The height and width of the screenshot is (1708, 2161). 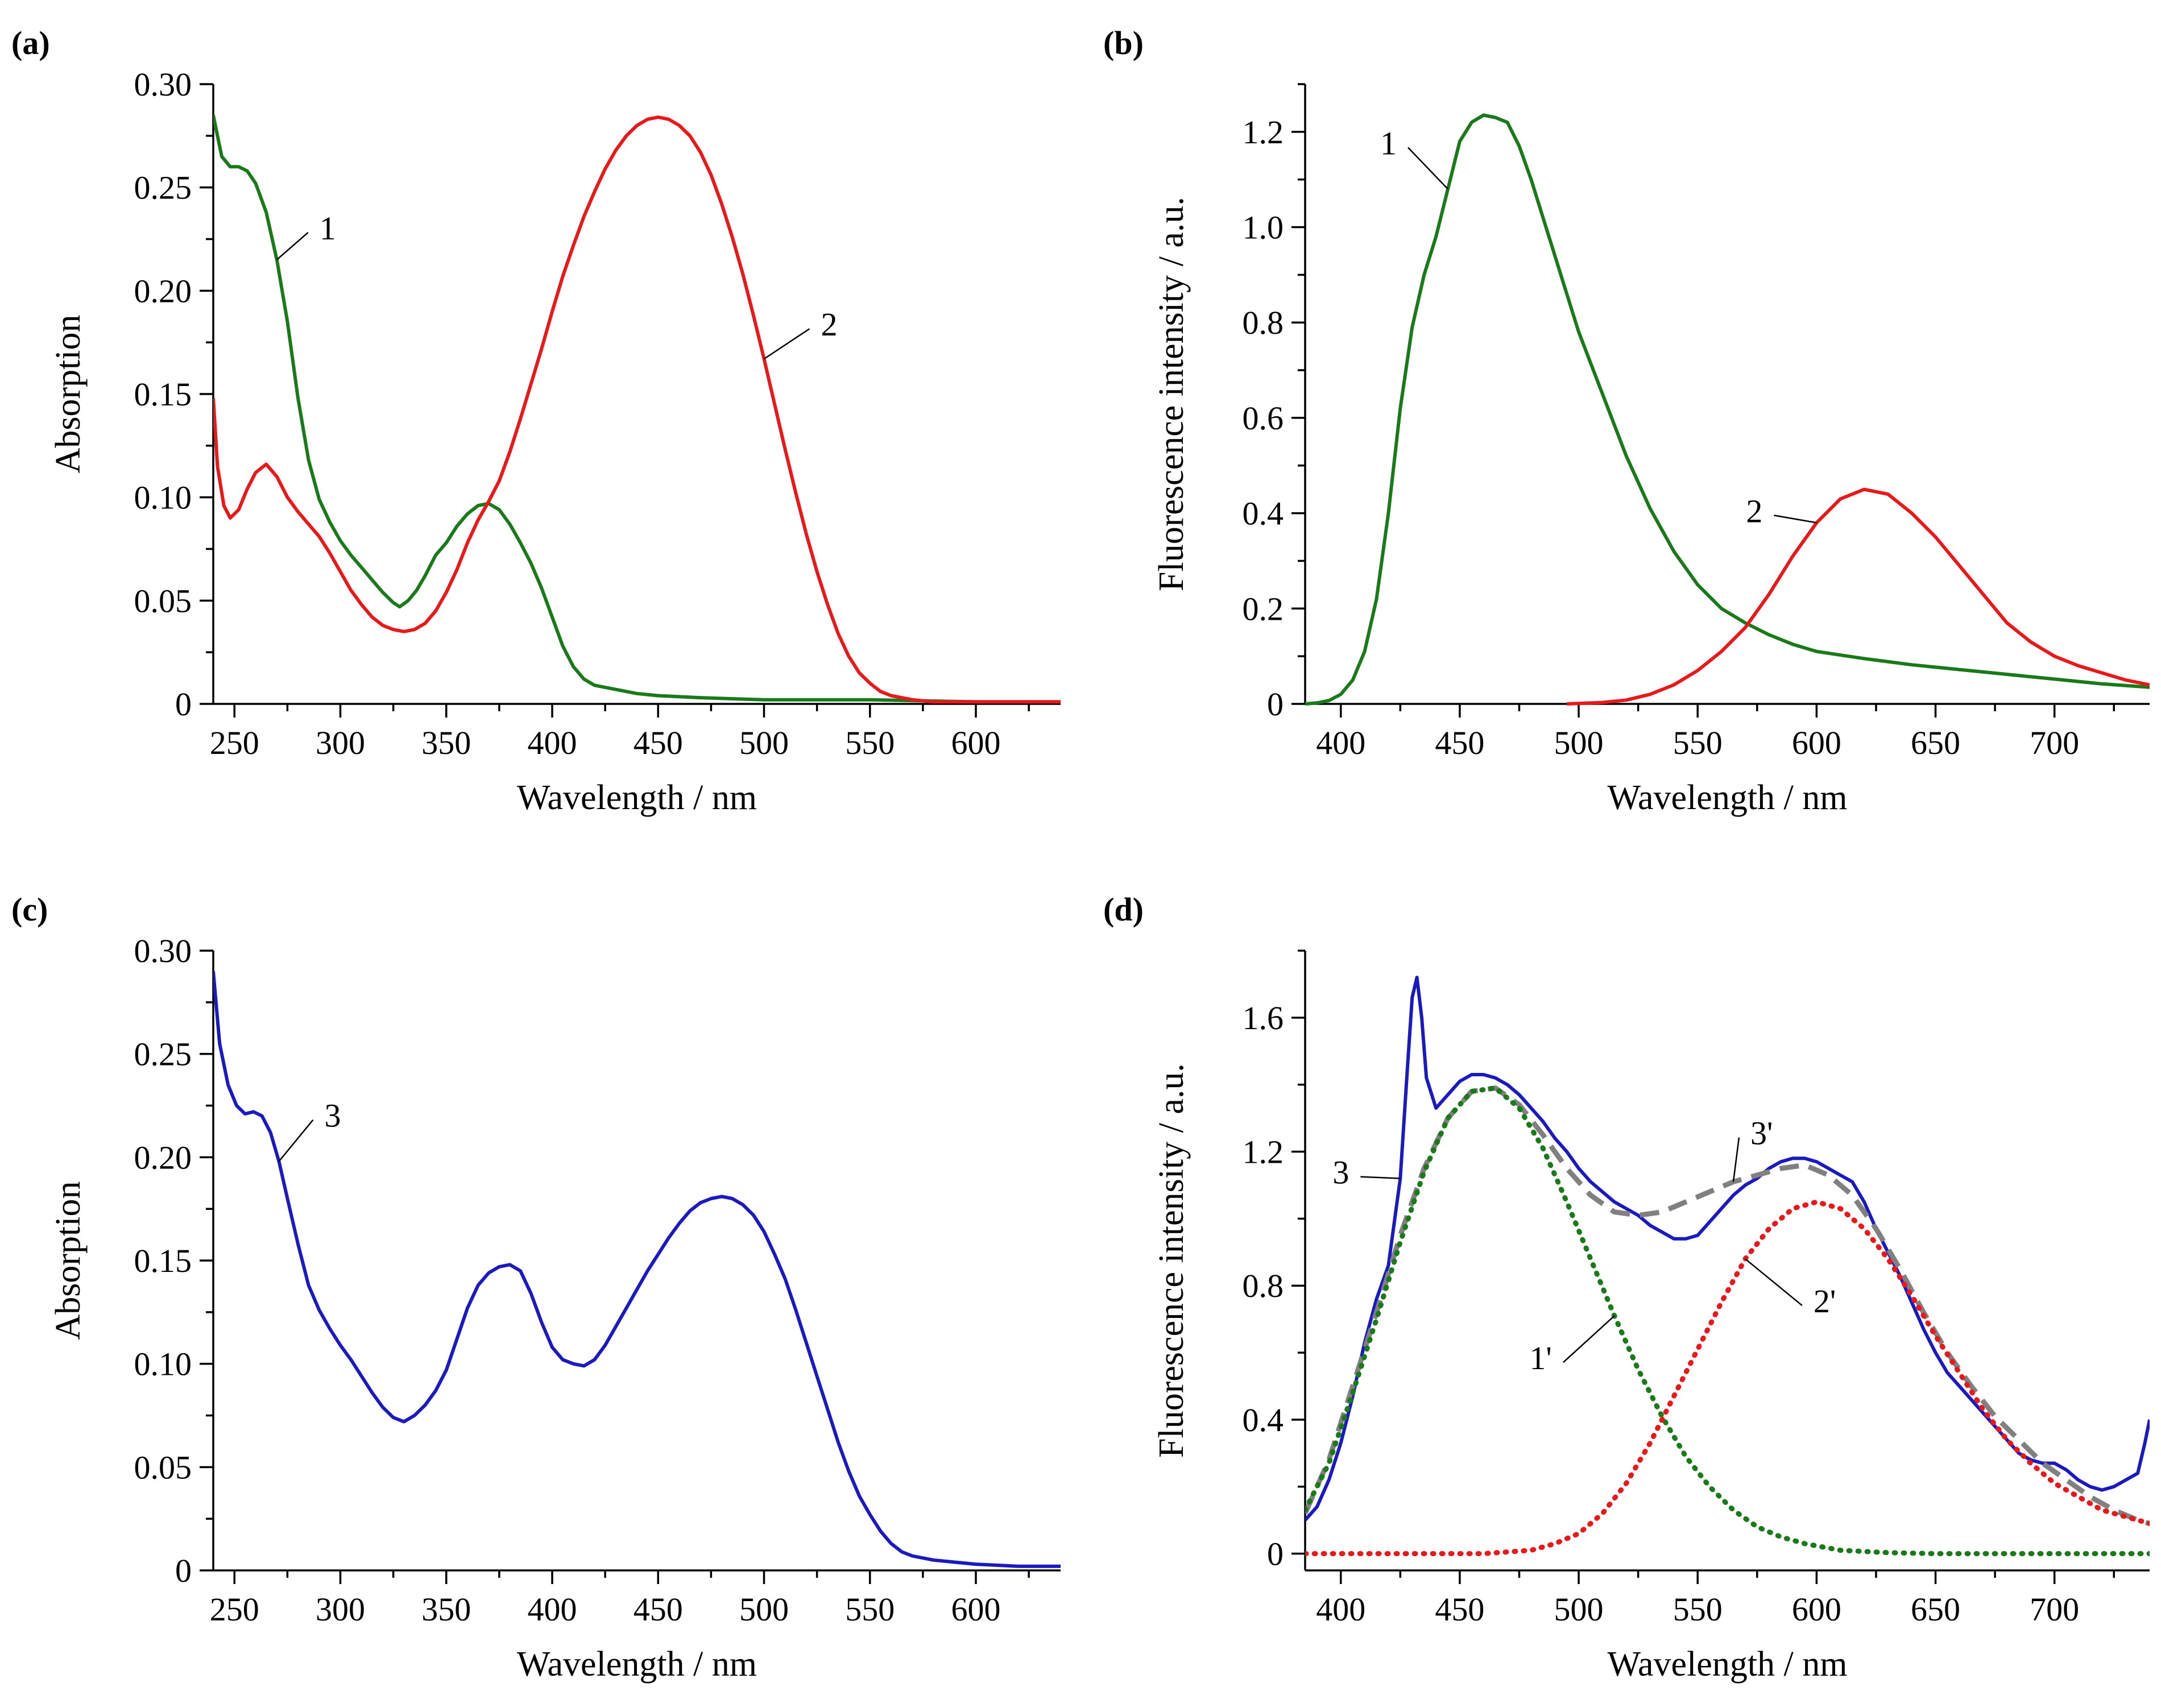 What do you see at coordinates (1727, 1377) in the screenshot?
I see `series-line-2'` at bounding box center [1727, 1377].